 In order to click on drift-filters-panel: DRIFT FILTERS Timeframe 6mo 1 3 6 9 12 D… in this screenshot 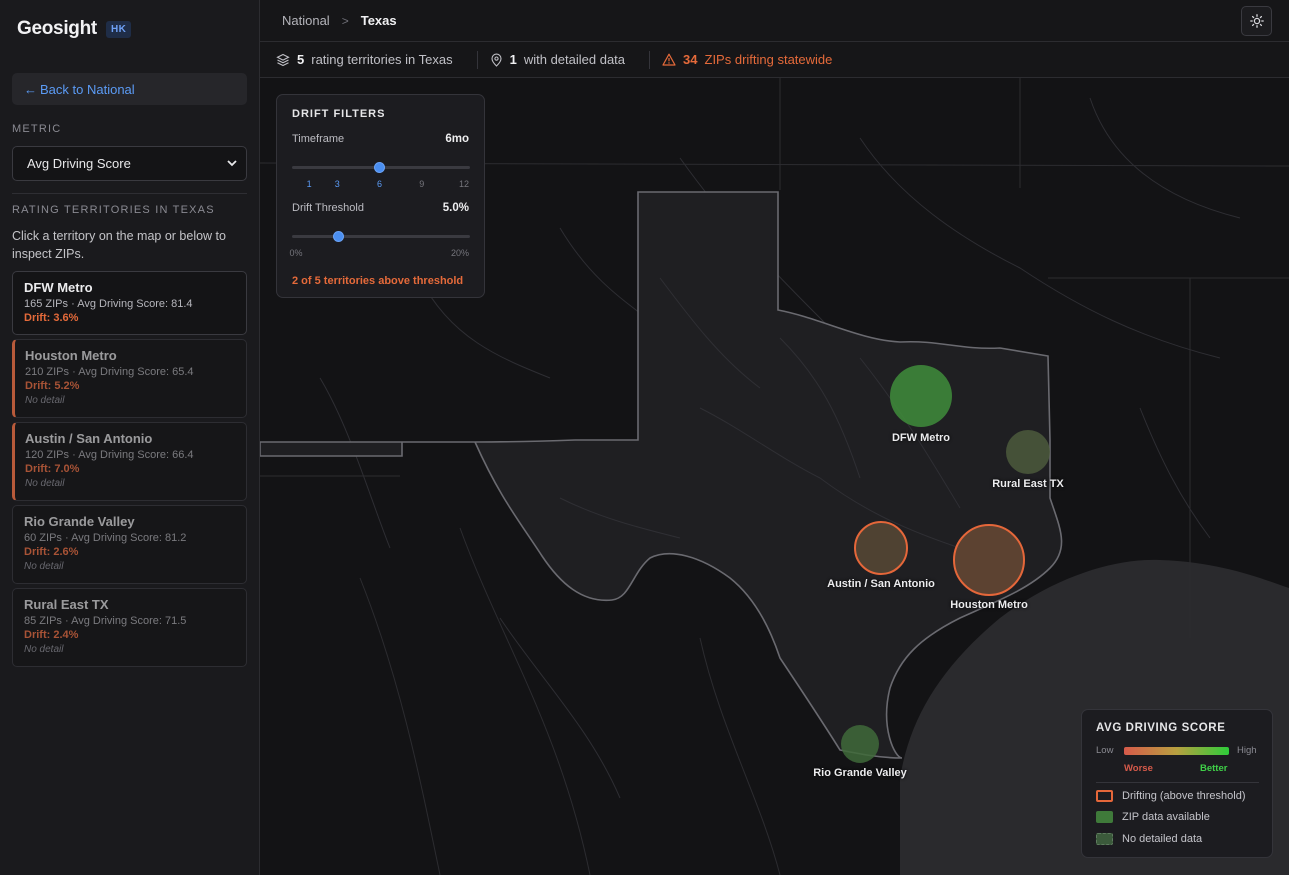, I will do `click(380, 196)`.